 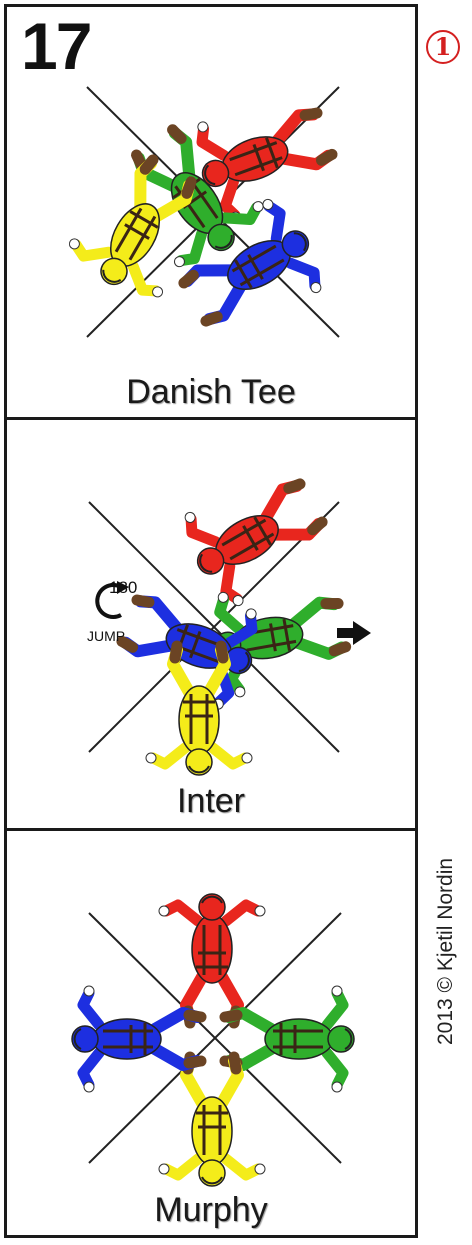 What do you see at coordinates (289, 1039) in the screenshot?
I see `jumper-green` at bounding box center [289, 1039].